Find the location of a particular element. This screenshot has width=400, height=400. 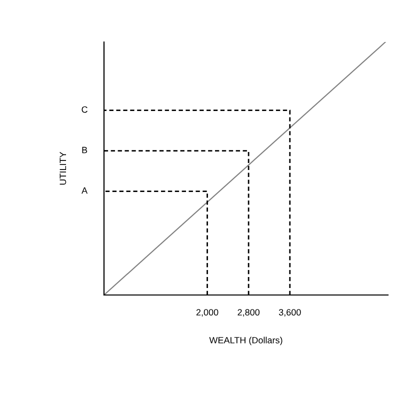

series-label: C is located at coordinates (85, 109).